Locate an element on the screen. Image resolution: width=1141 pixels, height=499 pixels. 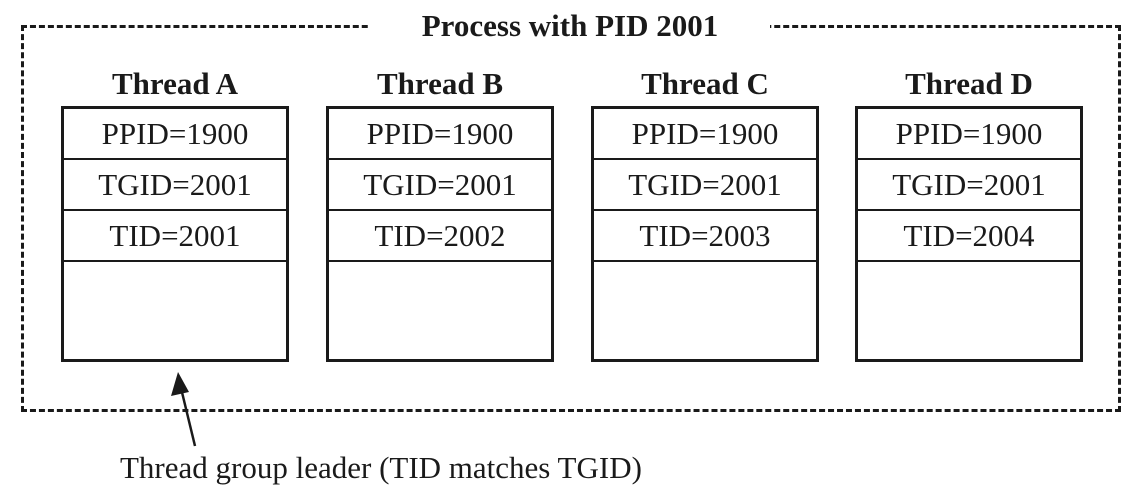
leader-caption: Thread group leader (TID matches TGID) is located at coordinates (381, 467).